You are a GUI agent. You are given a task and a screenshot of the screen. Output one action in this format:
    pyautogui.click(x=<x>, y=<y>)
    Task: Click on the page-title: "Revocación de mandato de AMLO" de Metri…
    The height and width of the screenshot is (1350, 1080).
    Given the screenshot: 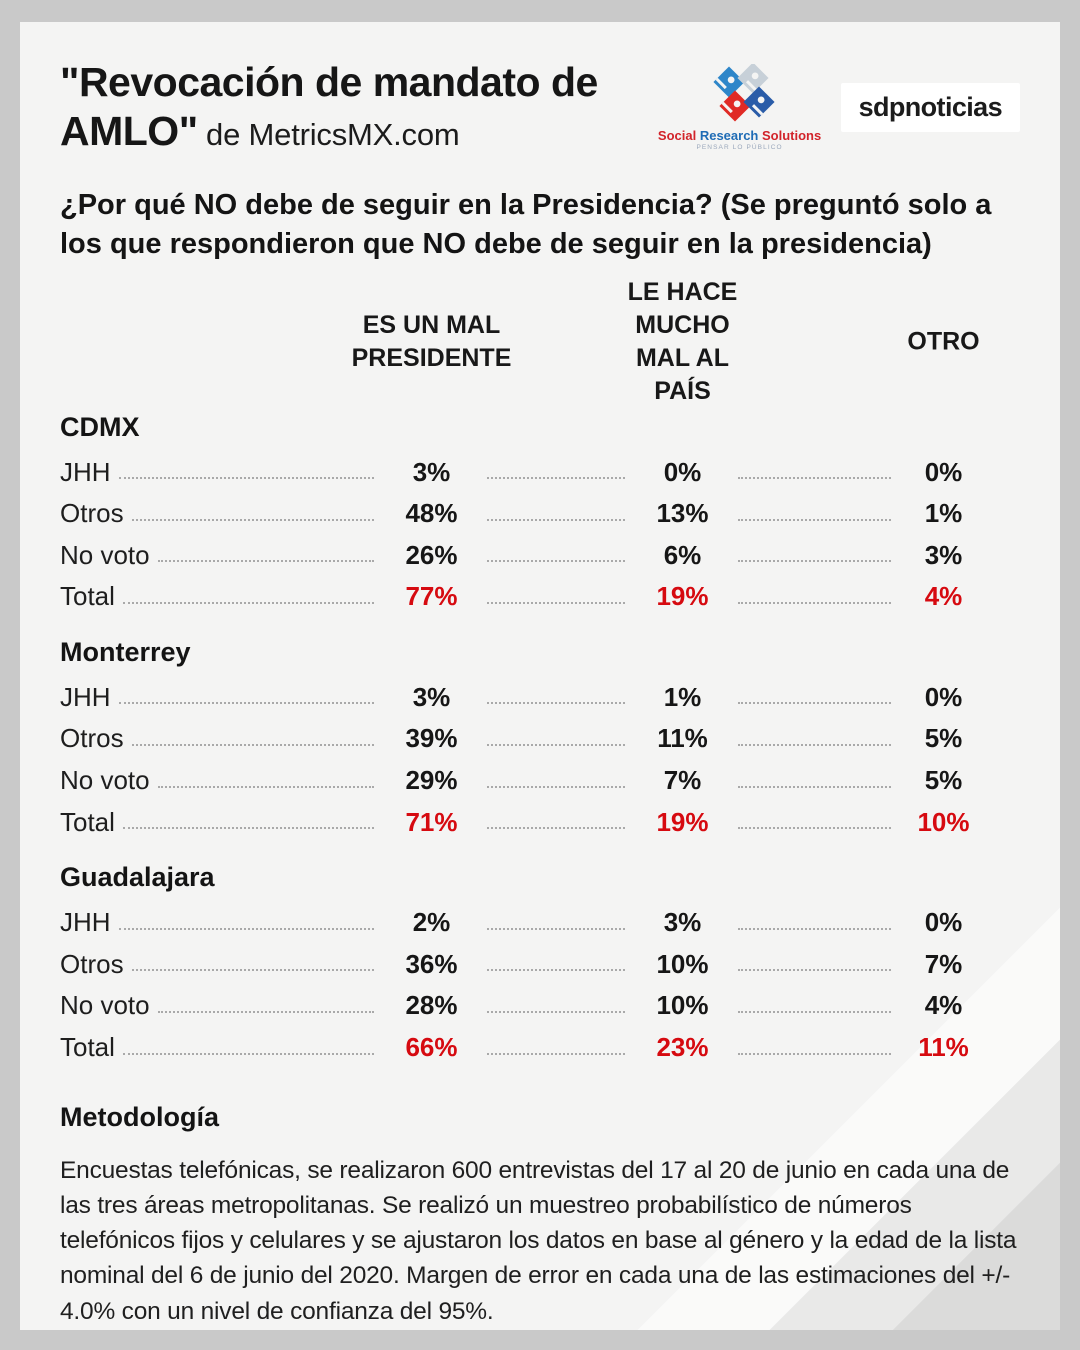 What is the action you would take?
    pyautogui.click(x=329, y=107)
    